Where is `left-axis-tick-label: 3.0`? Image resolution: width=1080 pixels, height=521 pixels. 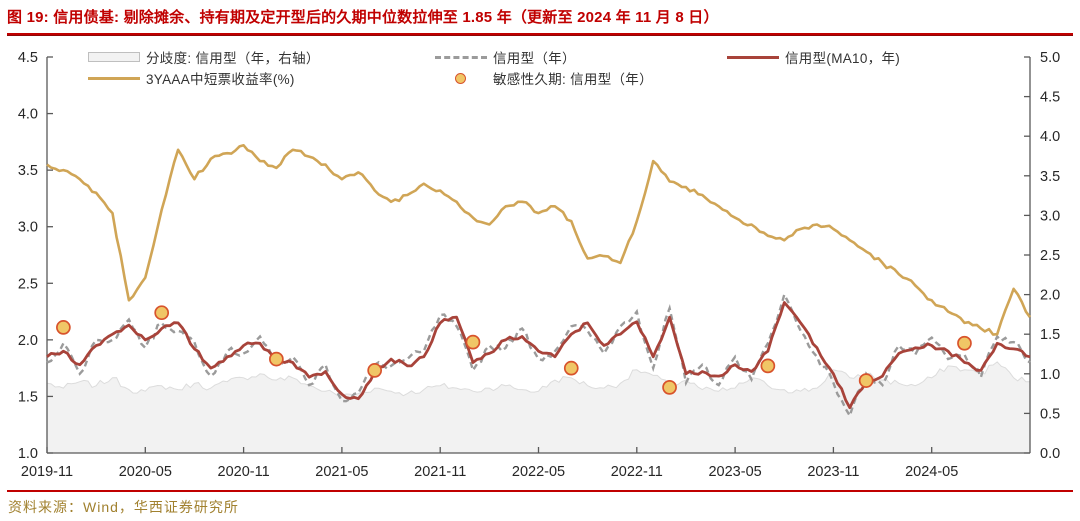 left-axis-tick-label: 3.0 is located at coordinates (28, 228).